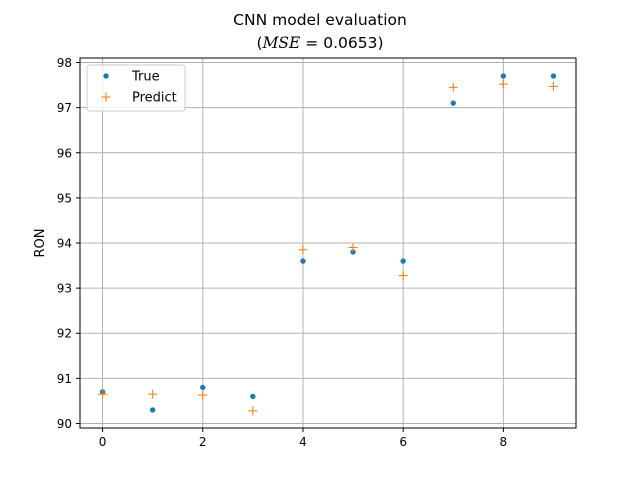 Image resolution: width=640 pixels, height=480 pixels. Describe the element at coordinates (64, 334) in the screenshot. I see `y-tick-label: 92` at that location.